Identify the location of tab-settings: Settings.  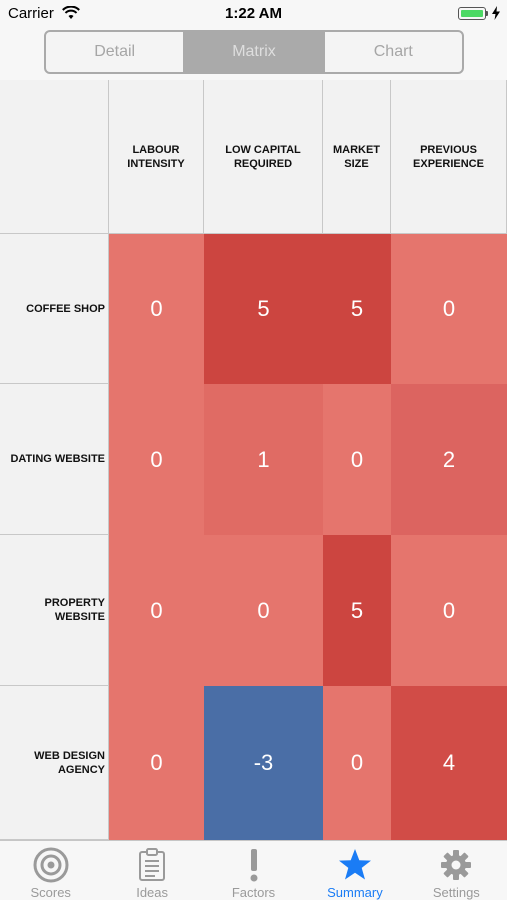
(456, 870).